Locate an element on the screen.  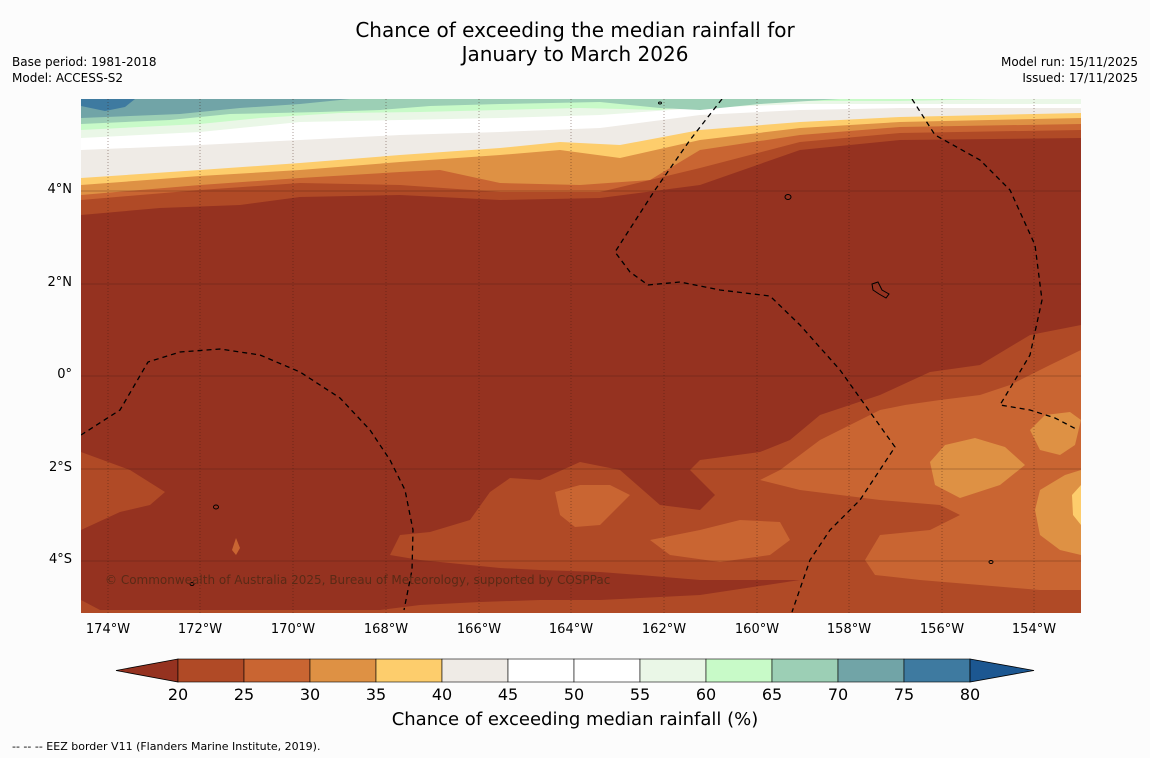
colorbar-tick-label: 65 is located at coordinates (772, 694).